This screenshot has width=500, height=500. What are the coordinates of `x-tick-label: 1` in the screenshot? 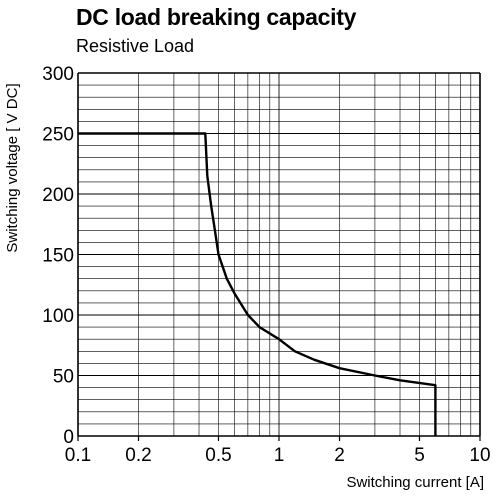 It's located at (279, 455).